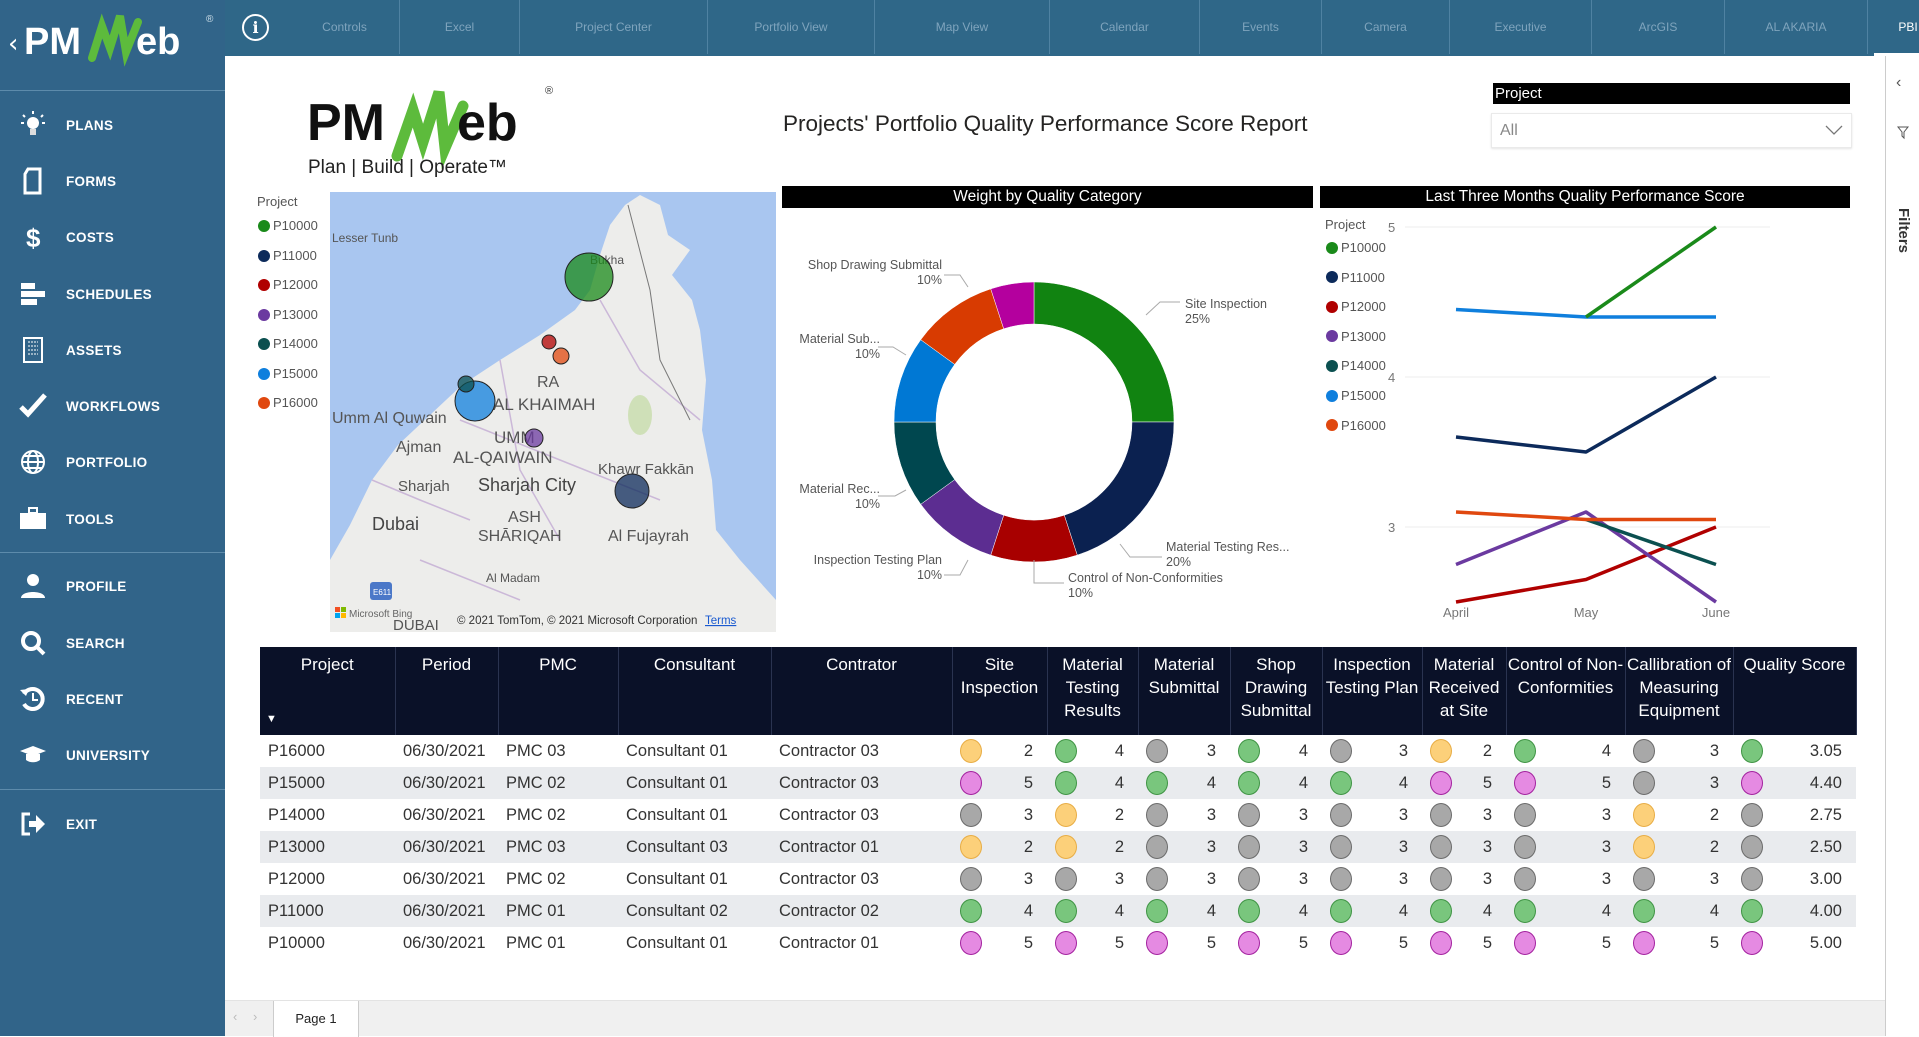 The height and width of the screenshot is (1037, 1919). Describe the element at coordinates (466, 384) in the screenshot. I see `map-bubble-p14000` at that location.